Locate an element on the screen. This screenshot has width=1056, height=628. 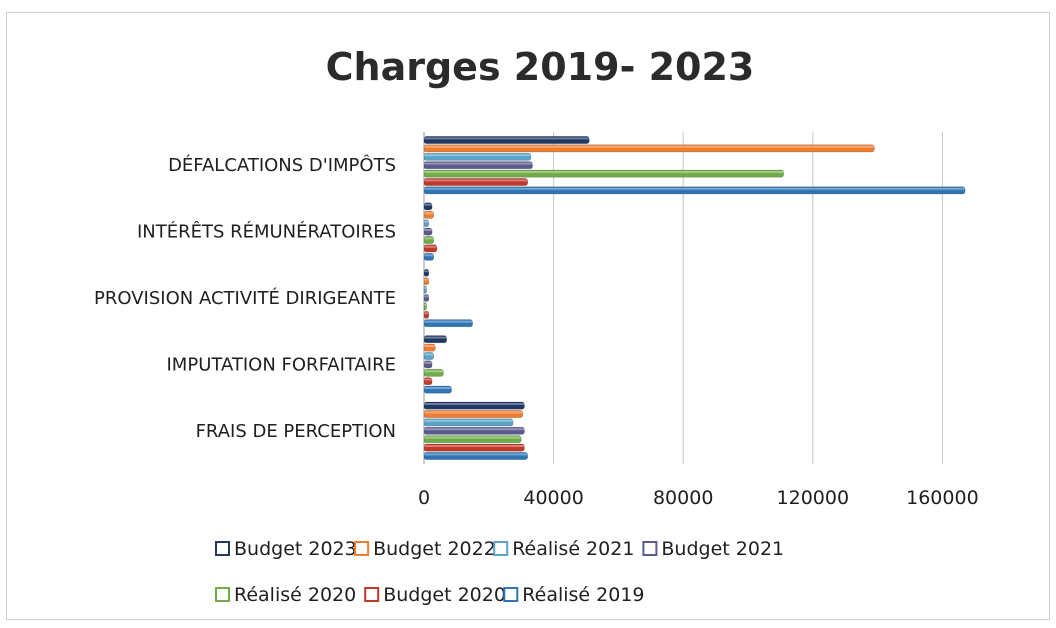
legend-label: Réalisé 2020 is located at coordinates (295, 595).